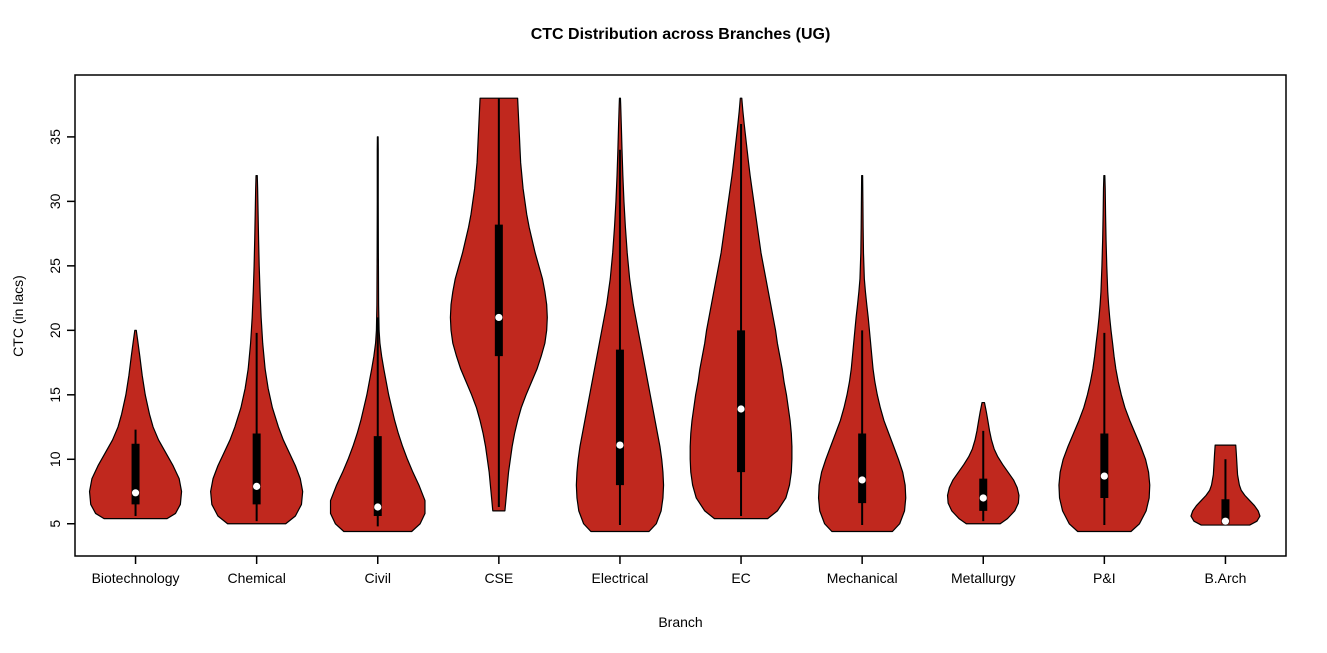 This screenshot has width=1327, height=653. What do you see at coordinates (55, 201) in the screenshot?
I see `y-tick-label: 30` at bounding box center [55, 201].